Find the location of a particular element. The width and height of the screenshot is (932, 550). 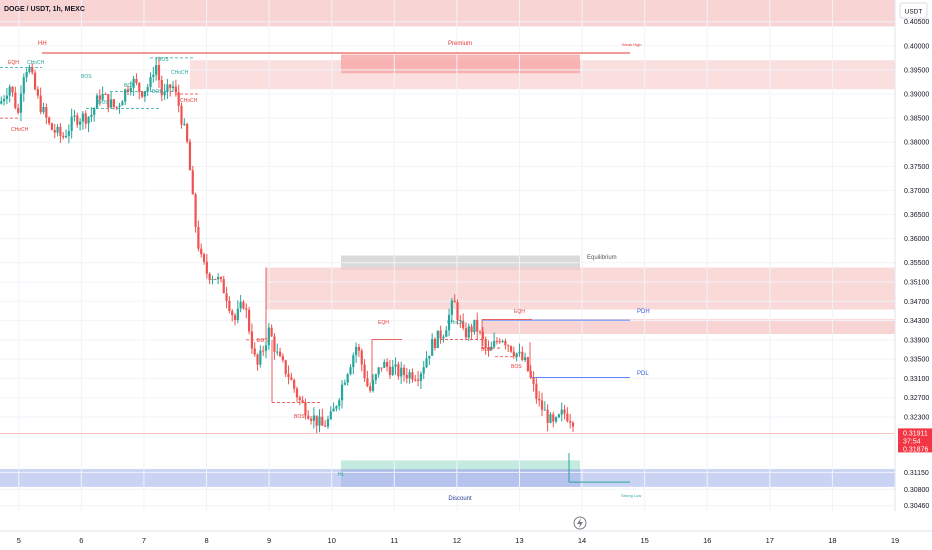

hh-label: HH is located at coordinates (42, 44).